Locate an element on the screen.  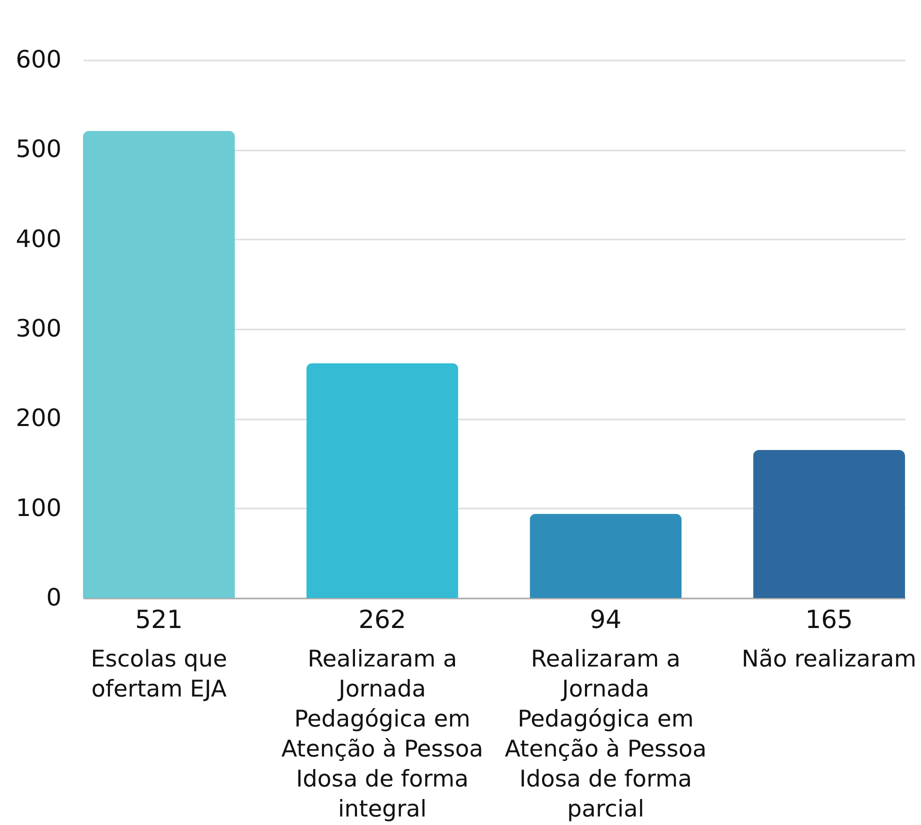
data-label: 165 is located at coordinates (829, 619).